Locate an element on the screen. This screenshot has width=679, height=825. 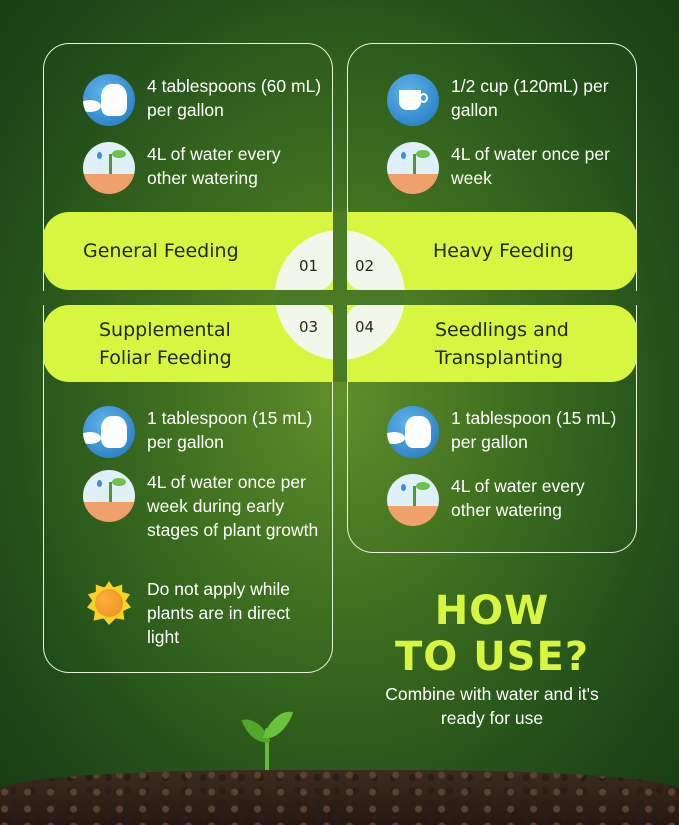
howto-title: HOW TO USE? is located at coordinates (492, 634).